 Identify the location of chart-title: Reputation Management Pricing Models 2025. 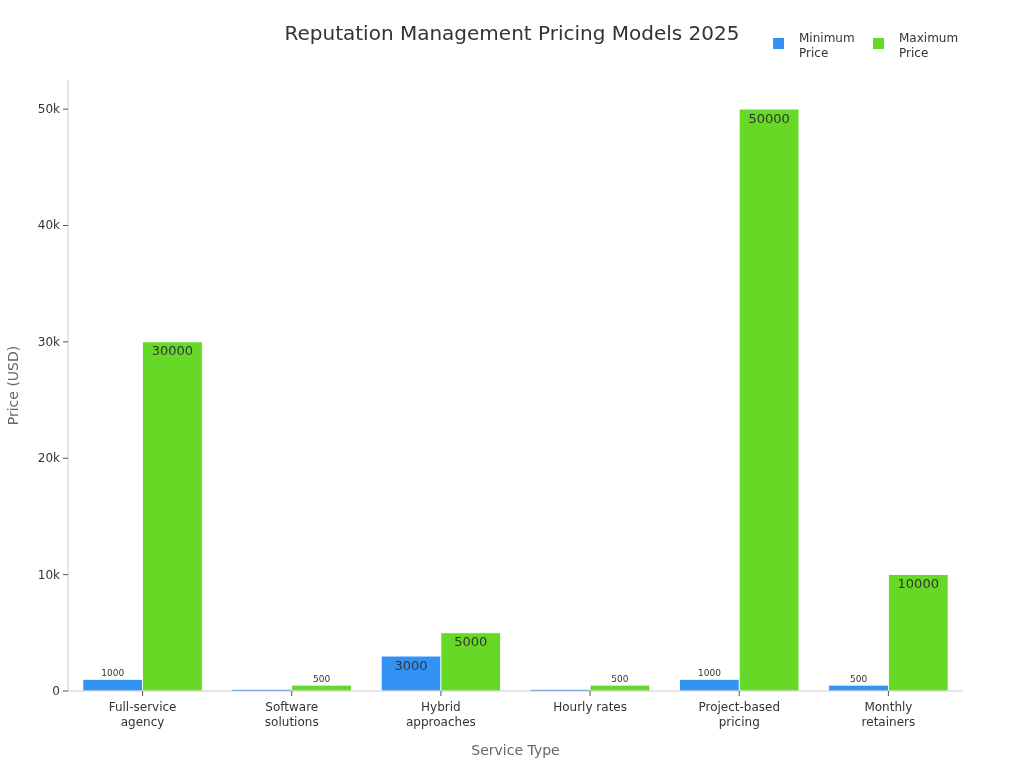
(512, 33).